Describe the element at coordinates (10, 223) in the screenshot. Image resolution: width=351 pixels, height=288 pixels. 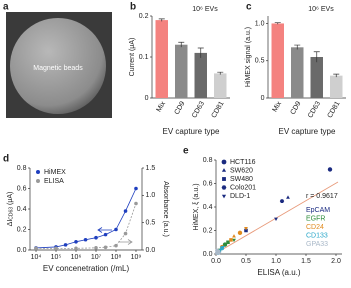
I see `y-axis-label-part: ΔI` at that location.